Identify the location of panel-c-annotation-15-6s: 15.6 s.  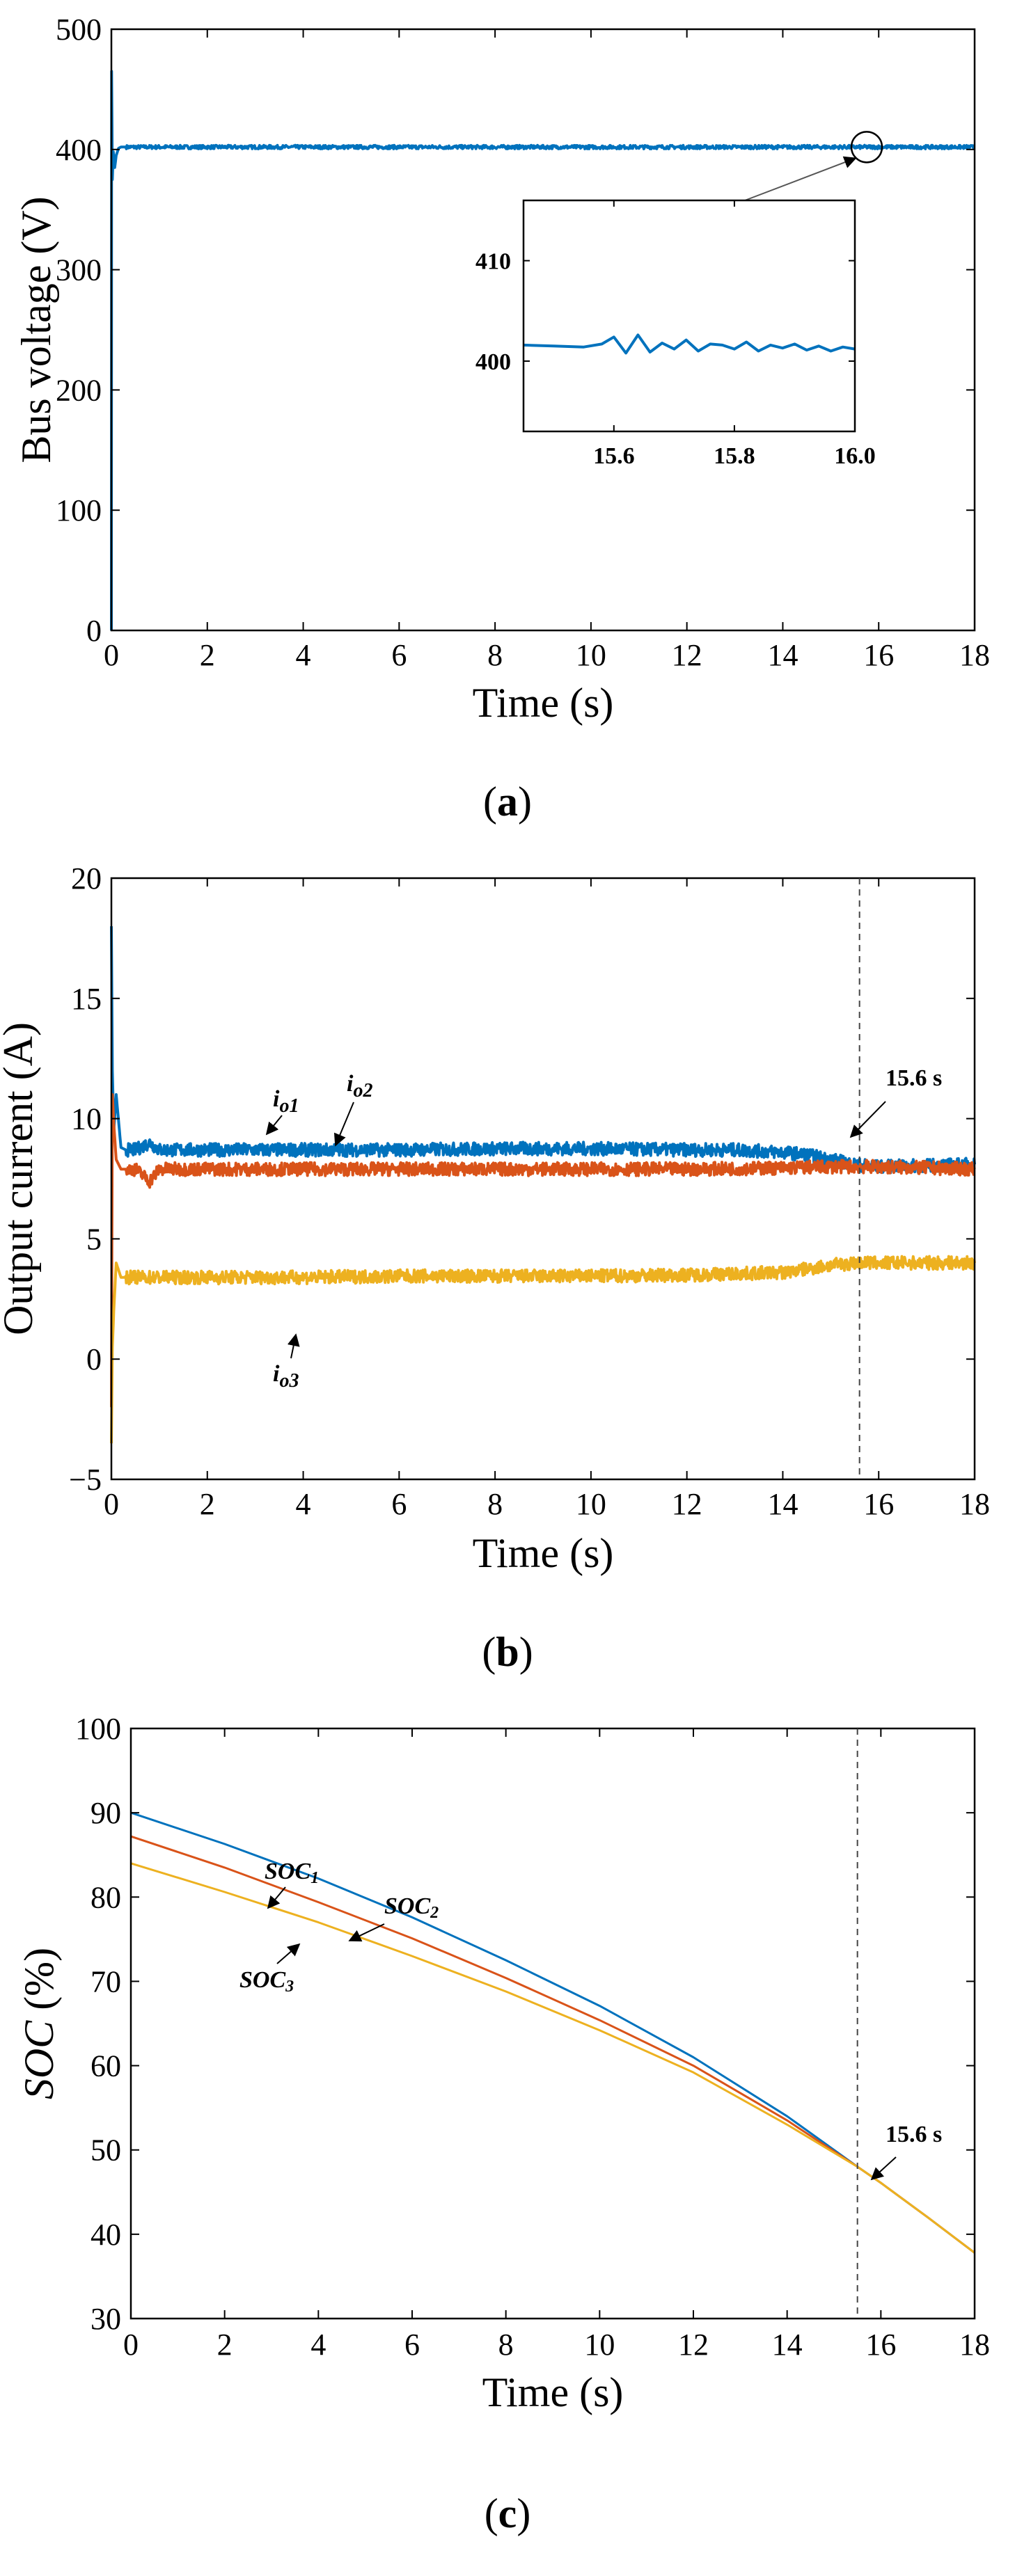
(906, 2151).